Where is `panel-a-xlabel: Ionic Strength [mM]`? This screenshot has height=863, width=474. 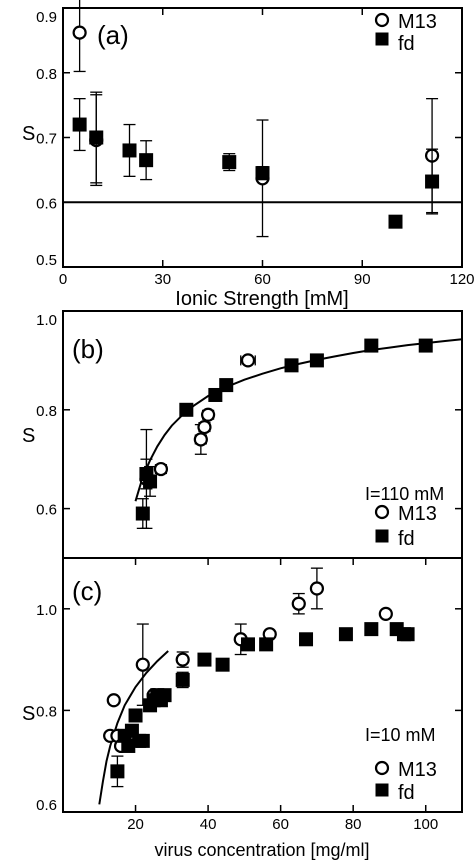 panel-a-xlabel: Ionic Strength [mM] is located at coordinates (261, 299).